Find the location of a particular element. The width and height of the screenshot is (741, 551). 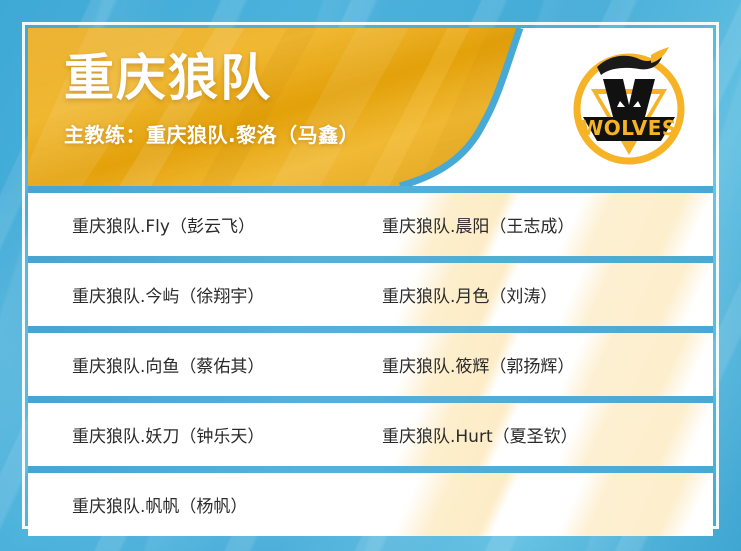

wolves-wordmark: WOLVES is located at coordinates (629, 128).